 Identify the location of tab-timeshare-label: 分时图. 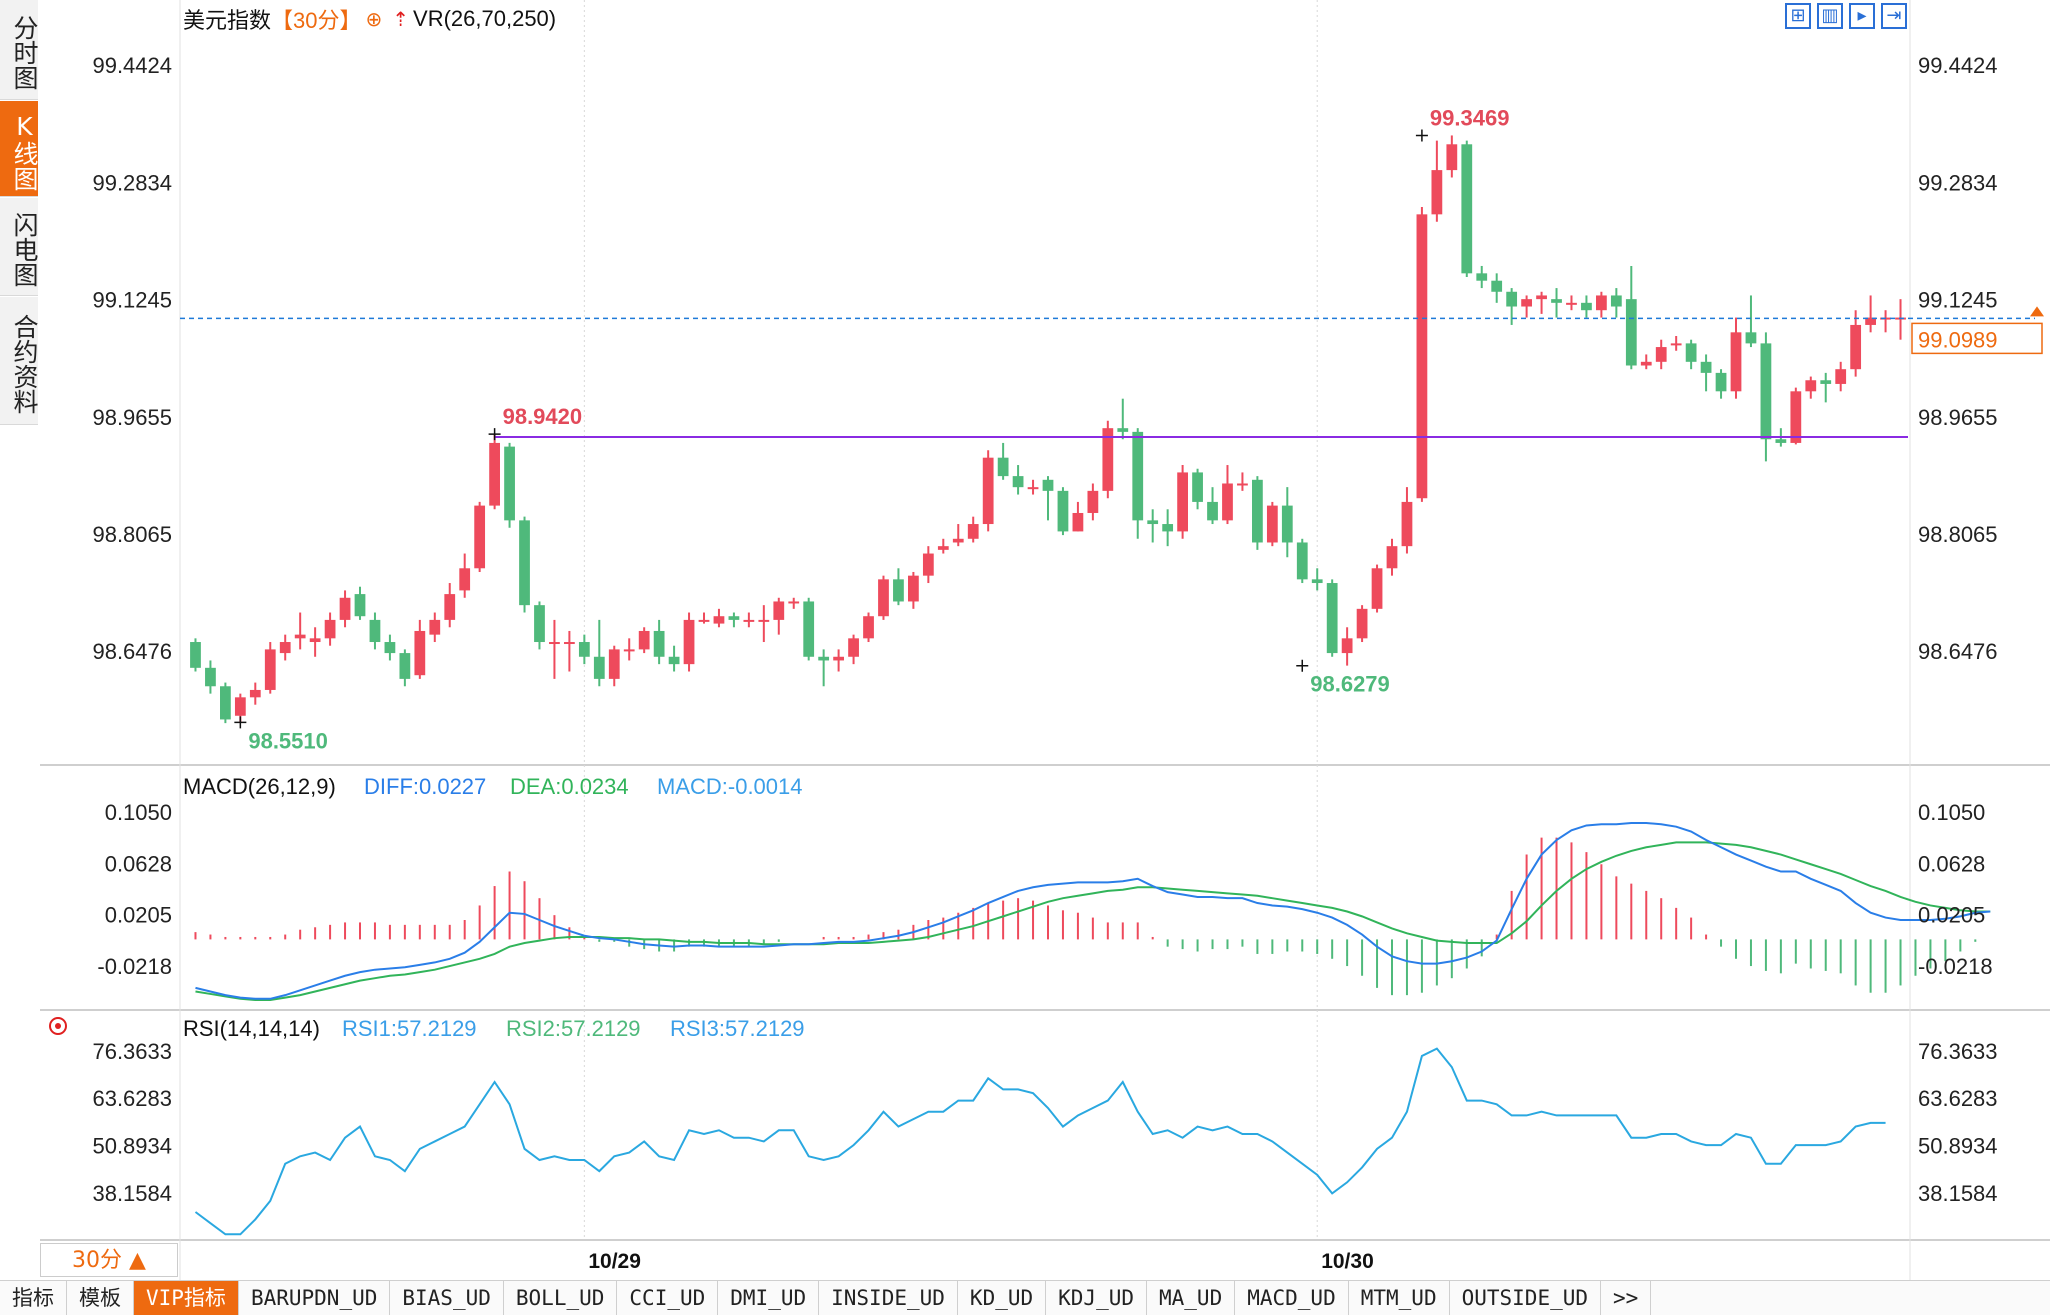
(24, 52).